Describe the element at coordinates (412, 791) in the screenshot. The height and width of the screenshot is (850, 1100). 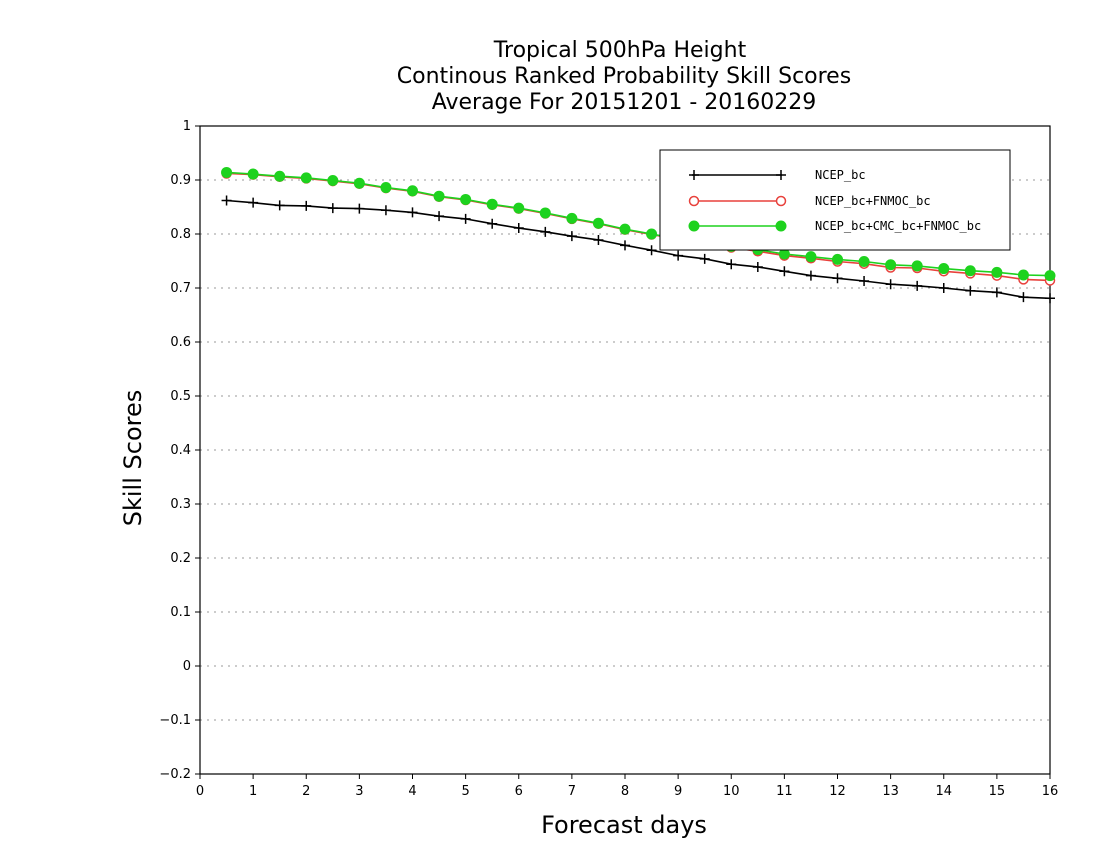
I see `x-tick-label: 4` at that location.